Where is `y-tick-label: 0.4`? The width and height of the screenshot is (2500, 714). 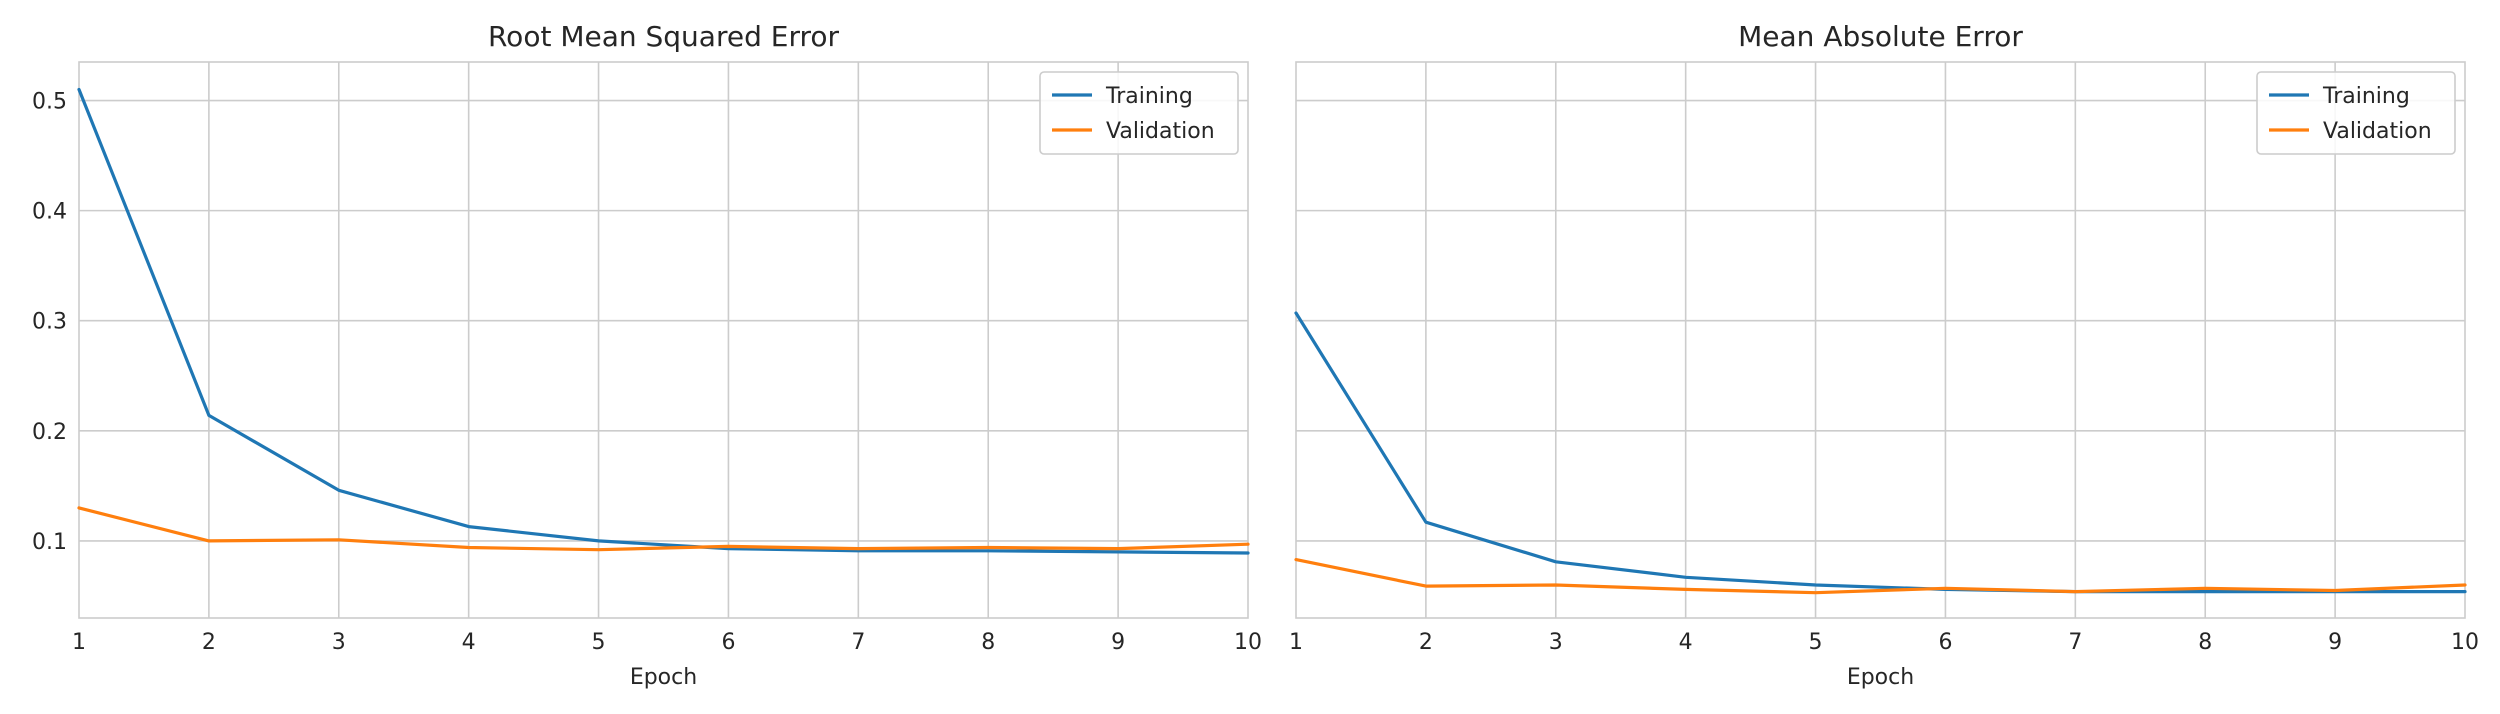
y-tick-label: 0.4 is located at coordinates (49, 212).